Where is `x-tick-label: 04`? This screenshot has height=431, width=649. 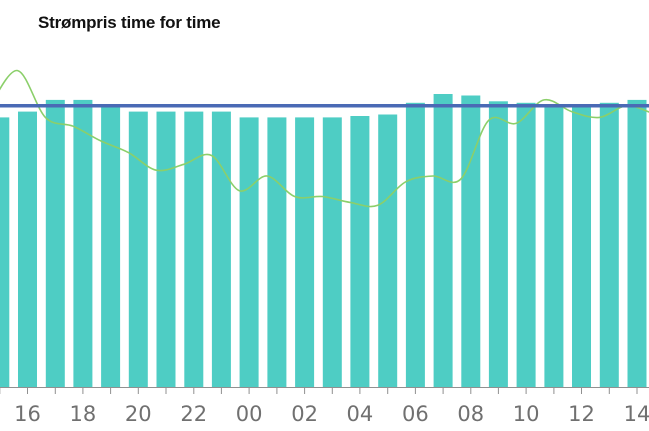
x-tick-label: 04 is located at coordinates (360, 414).